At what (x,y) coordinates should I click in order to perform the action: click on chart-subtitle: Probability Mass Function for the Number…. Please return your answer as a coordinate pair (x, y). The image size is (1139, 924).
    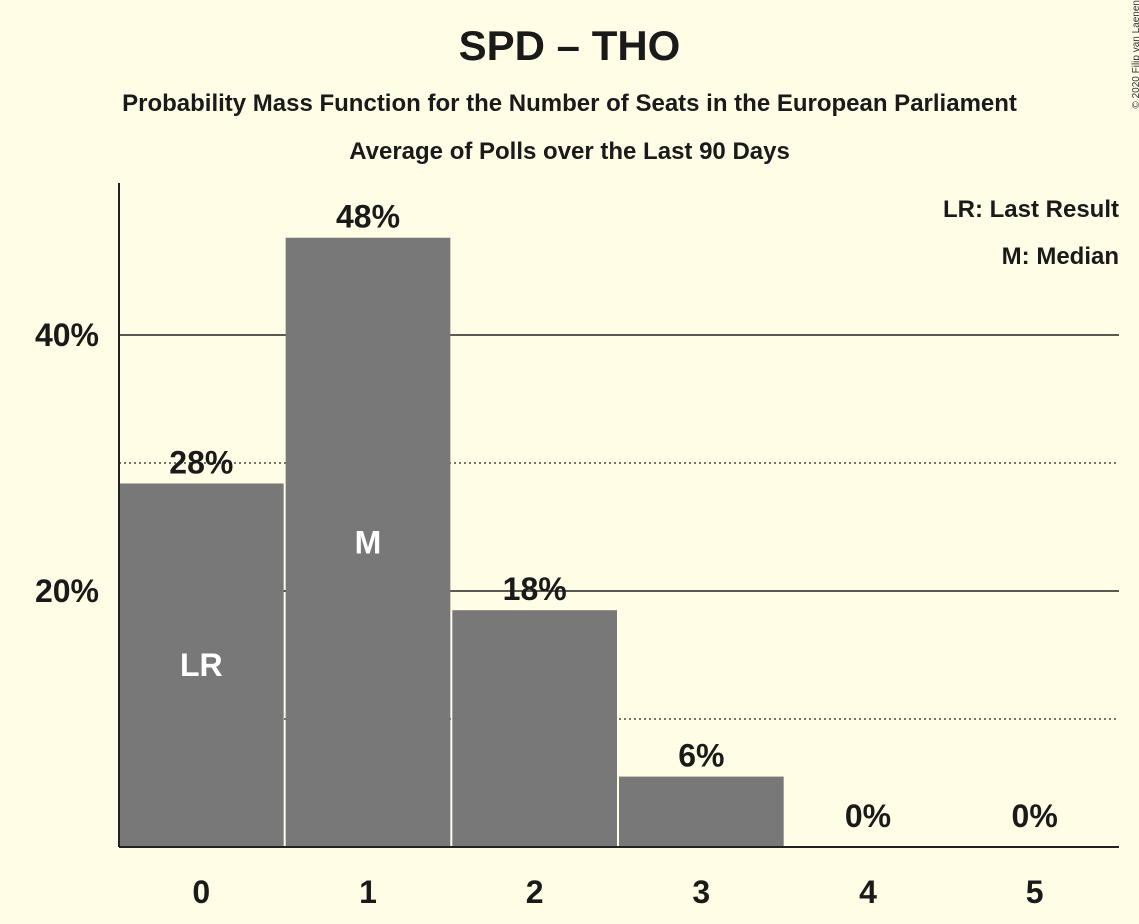
    Looking at the image, I should click on (569, 103).